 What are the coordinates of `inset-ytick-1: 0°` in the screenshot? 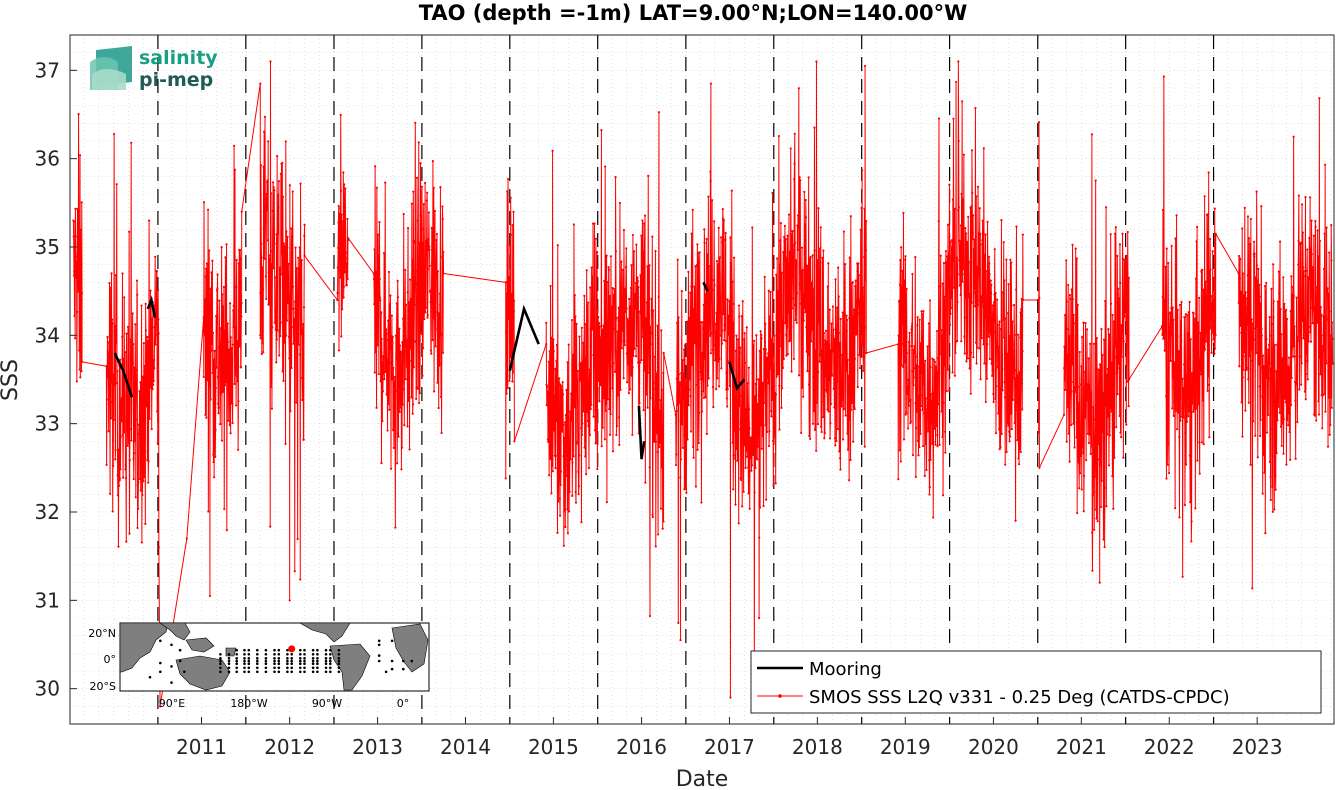 It's located at (110, 659).